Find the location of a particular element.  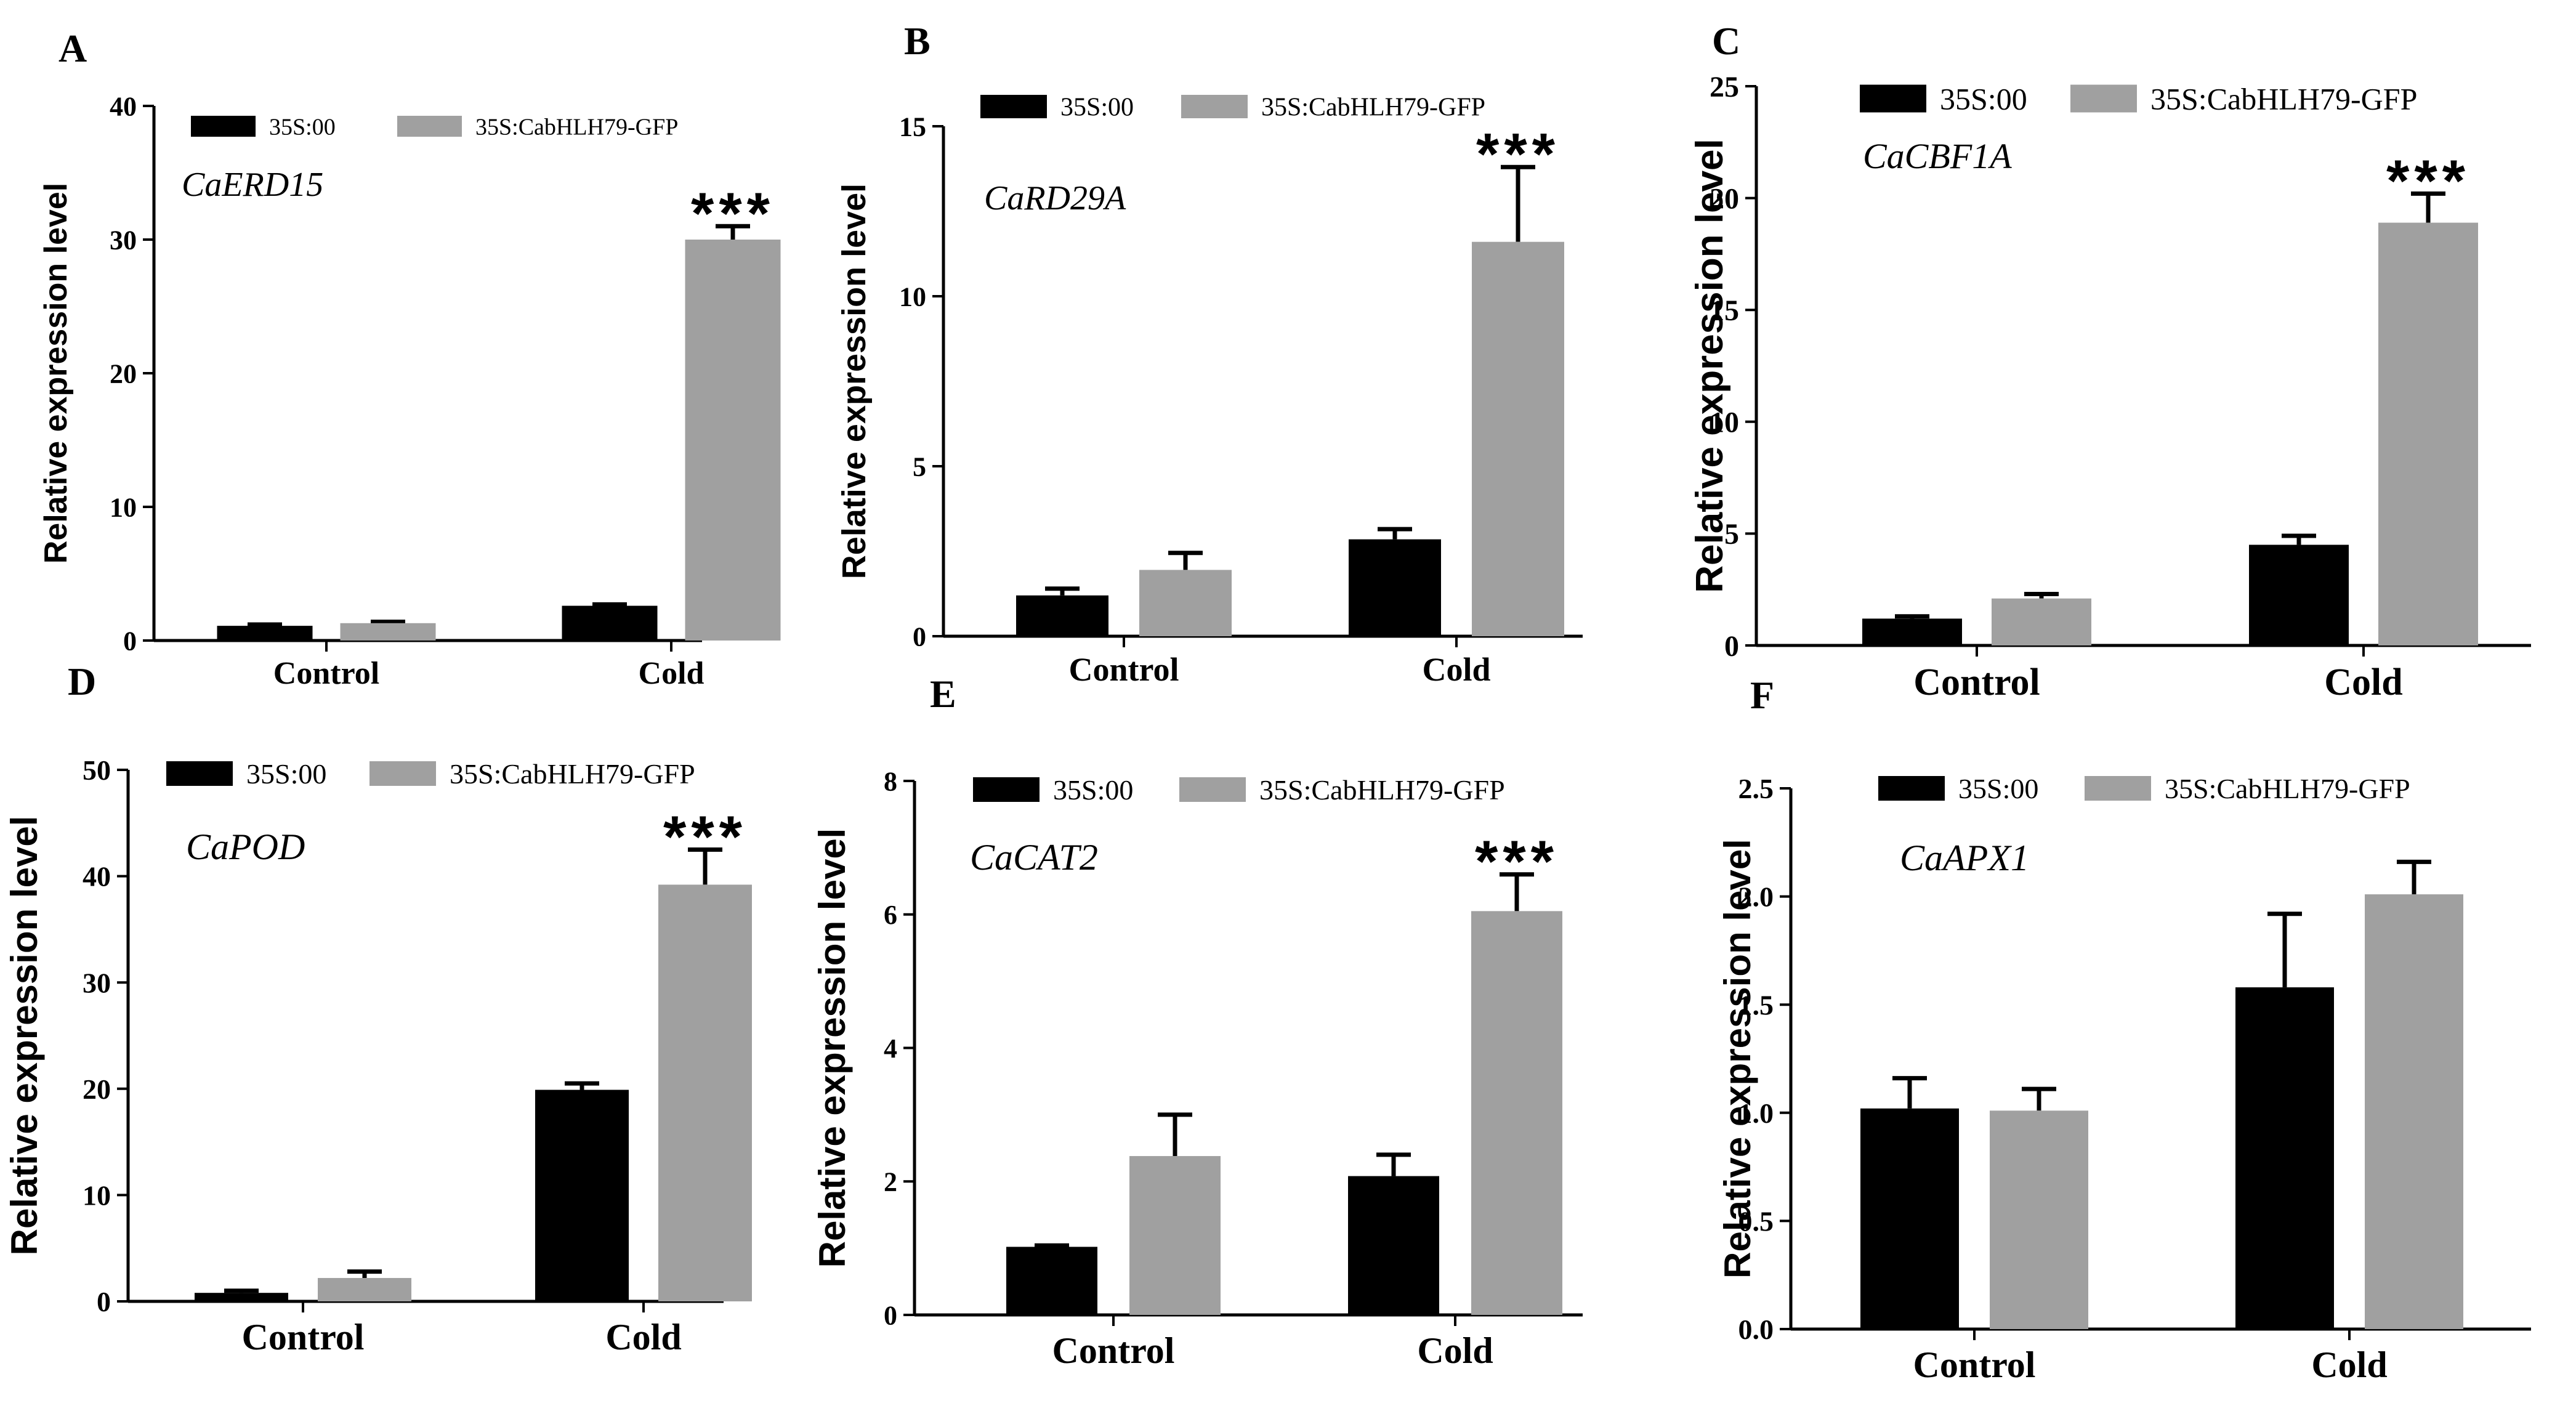

y-tick-label: 1.5 is located at coordinates (1756, 1005).